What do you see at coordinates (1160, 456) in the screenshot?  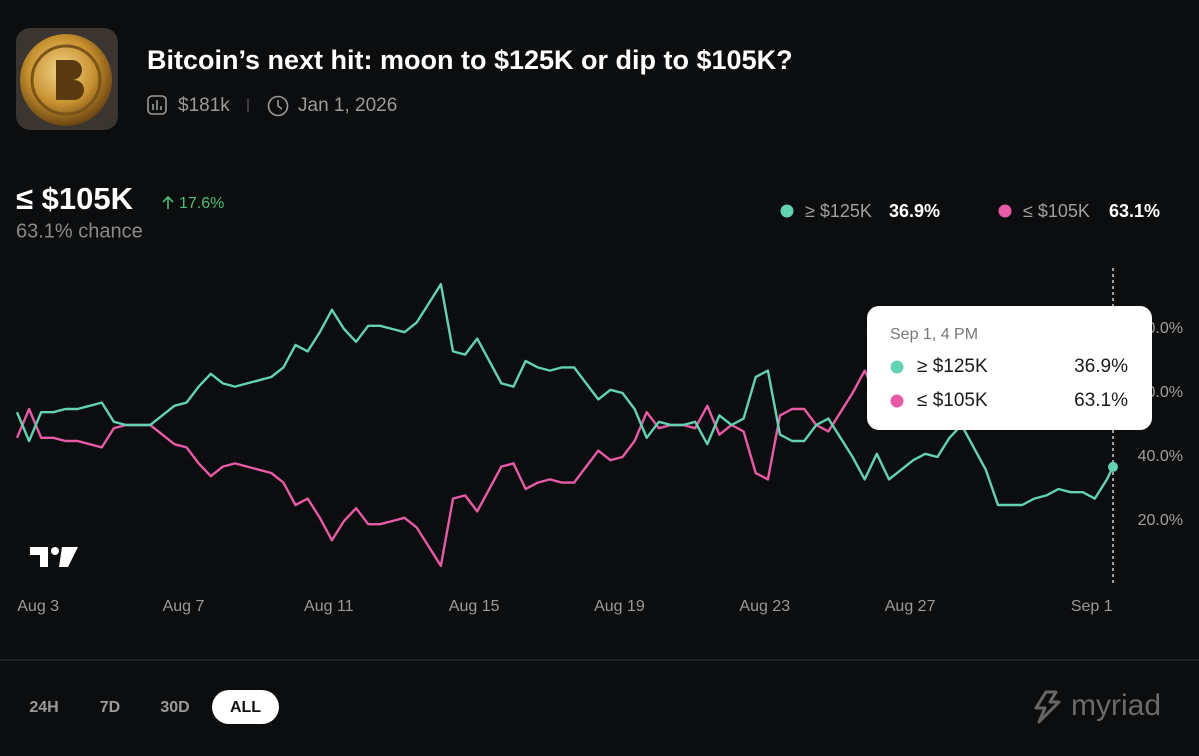 I see `y-tick-label: 40.0%` at bounding box center [1160, 456].